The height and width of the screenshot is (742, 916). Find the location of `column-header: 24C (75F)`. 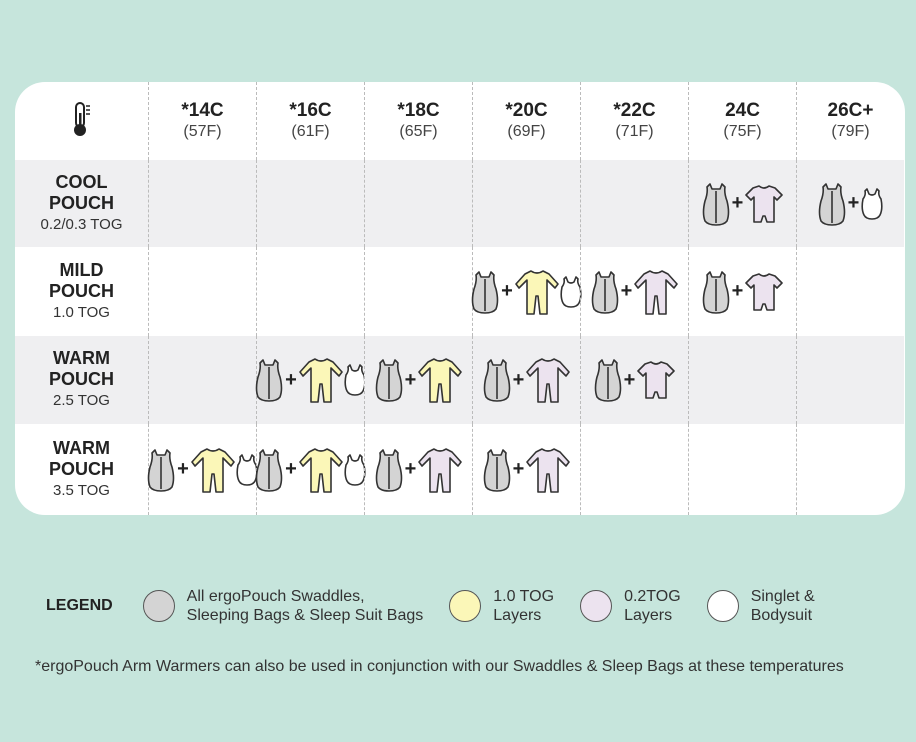

column-header: 24C (75F) is located at coordinates (742, 121).